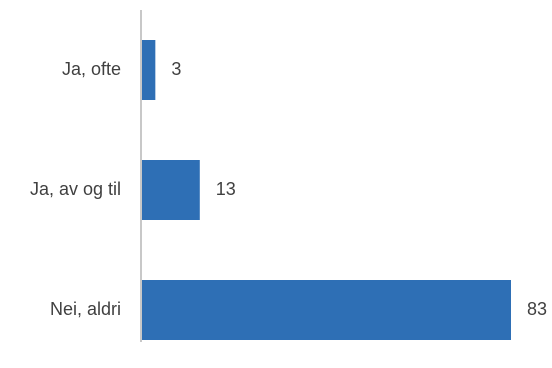  I want to click on data-label: 3, so click(176, 69).